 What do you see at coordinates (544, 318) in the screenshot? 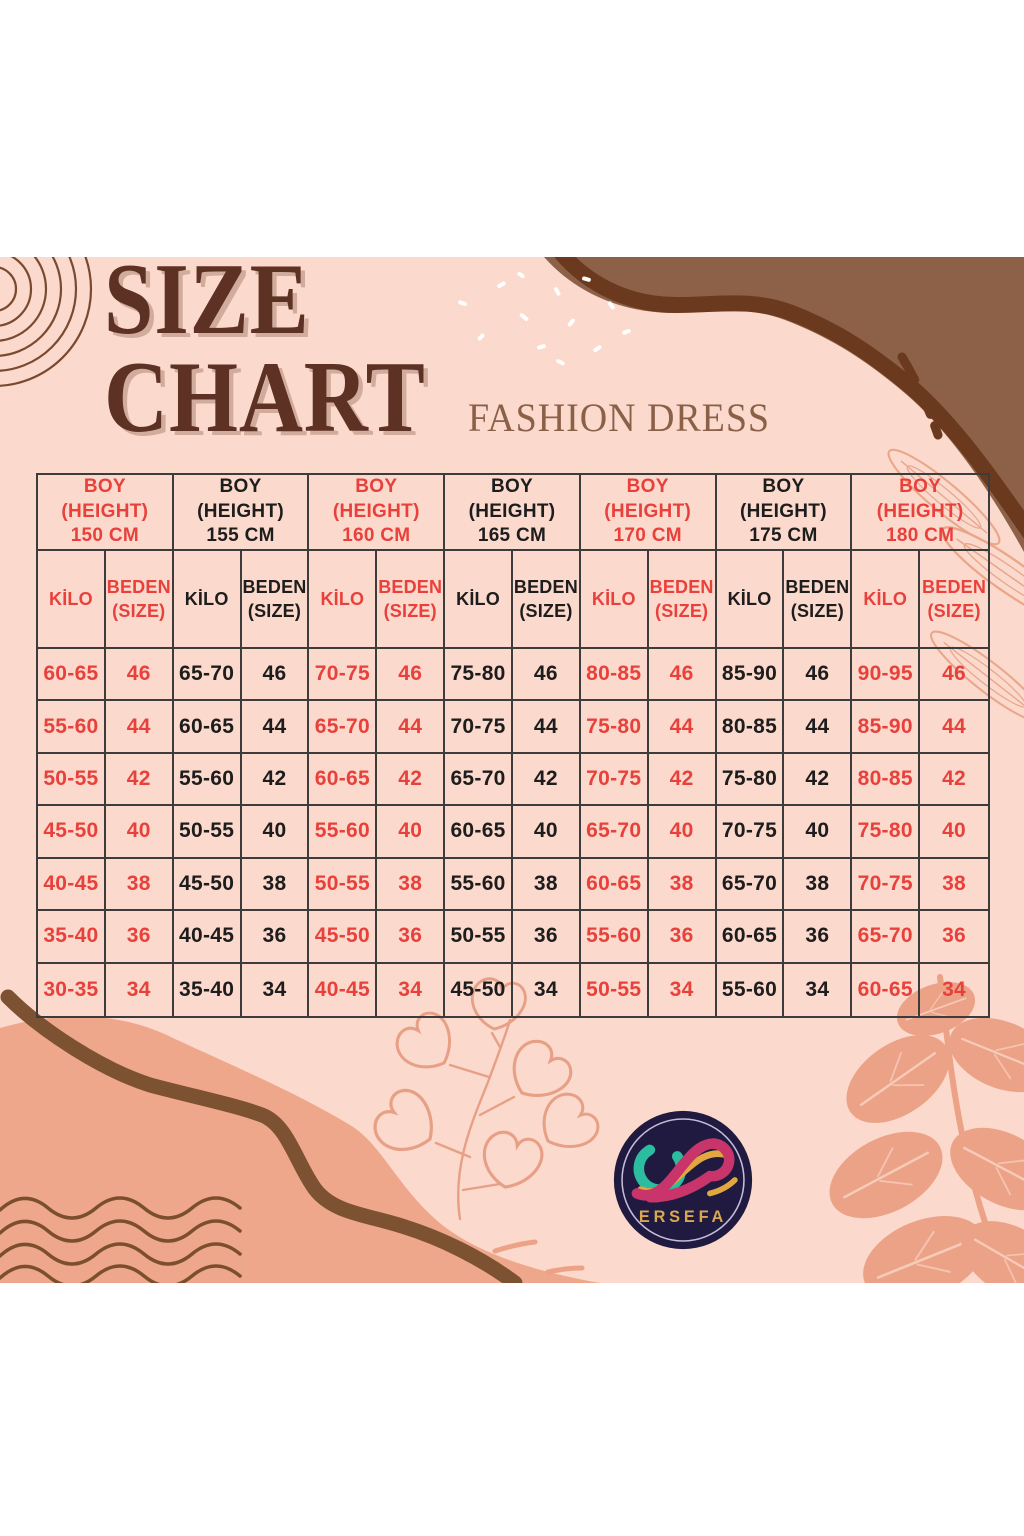
I see `confetti-decoration` at bounding box center [544, 318].